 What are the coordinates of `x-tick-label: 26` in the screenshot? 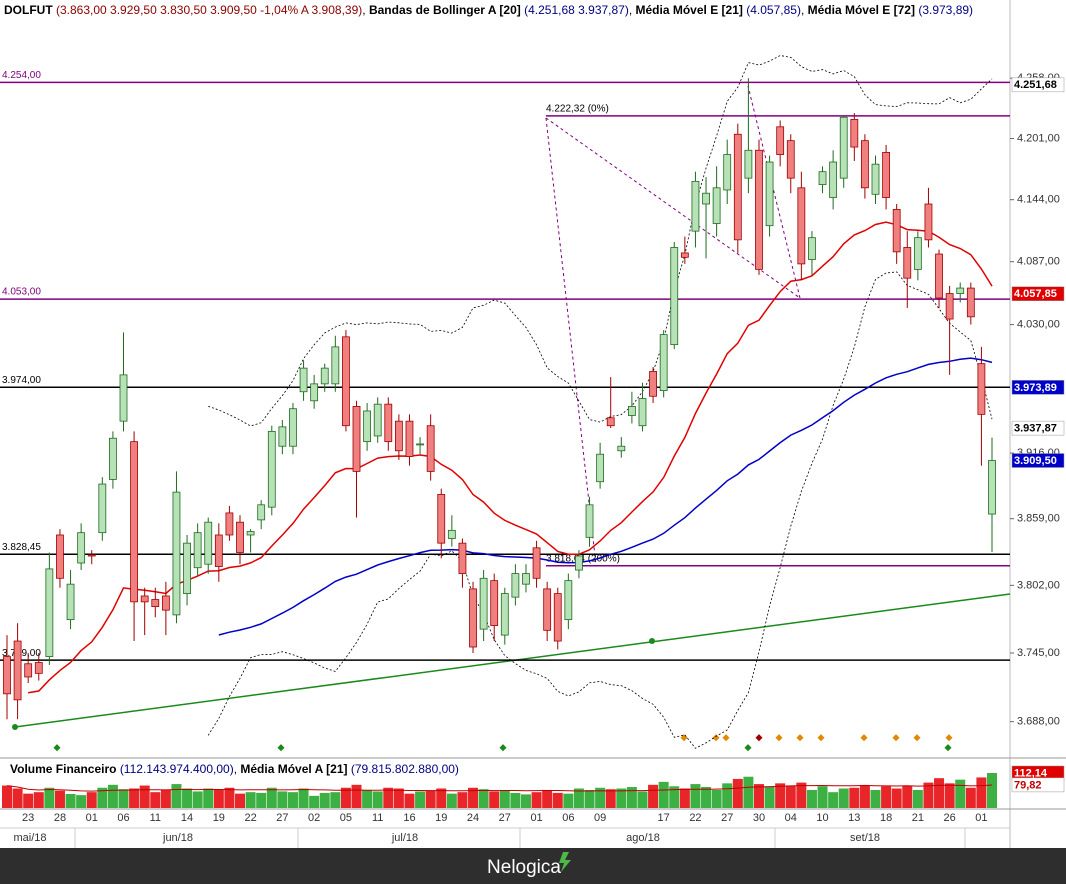 It's located at (950, 818).